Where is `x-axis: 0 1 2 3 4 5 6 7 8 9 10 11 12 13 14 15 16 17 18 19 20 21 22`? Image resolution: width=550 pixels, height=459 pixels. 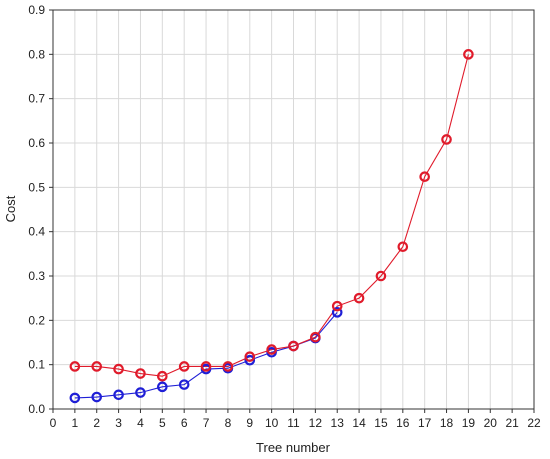
x-axis: 0 1 2 3 4 5 6 7 8 9 10 11 12 13 14 15 16 17 18 19 20 21 22 is located at coordinates (295, 419).